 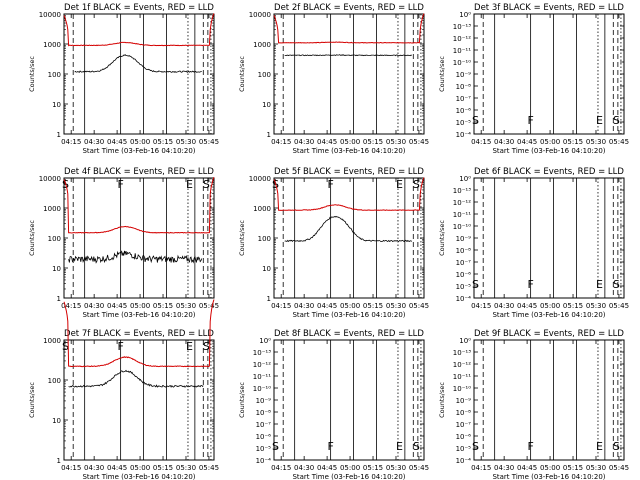 What do you see at coordinates (349, 334) in the screenshot?
I see `panel-title: Det 8f BLACK = Events, RED = LLD` at bounding box center [349, 334].